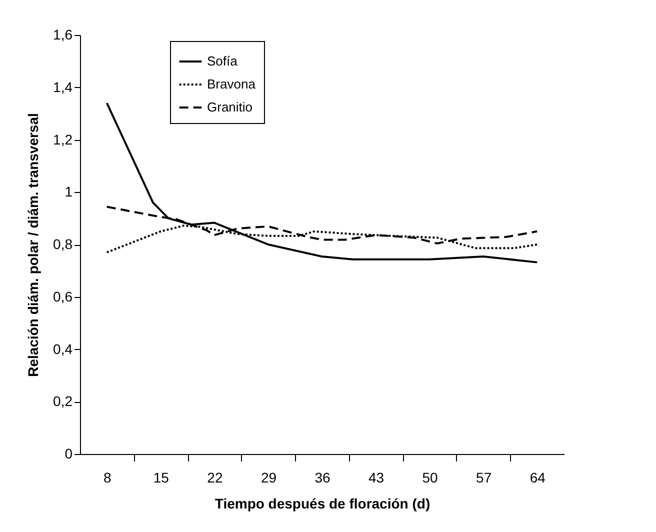 This screenshot has width=656, height=532. I want to click on y-tick-label: 0,2, so click(63, 401).